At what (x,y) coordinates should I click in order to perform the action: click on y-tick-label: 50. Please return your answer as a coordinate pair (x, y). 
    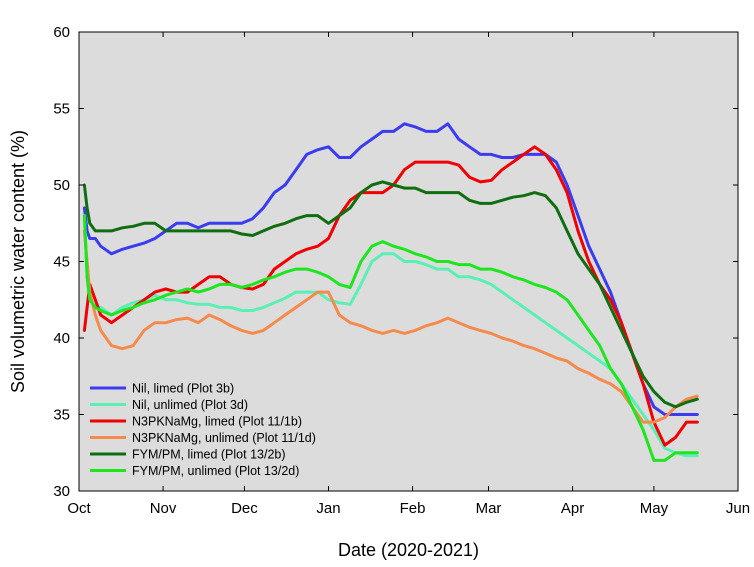
    Looking at the image, I should click on (61, 185).